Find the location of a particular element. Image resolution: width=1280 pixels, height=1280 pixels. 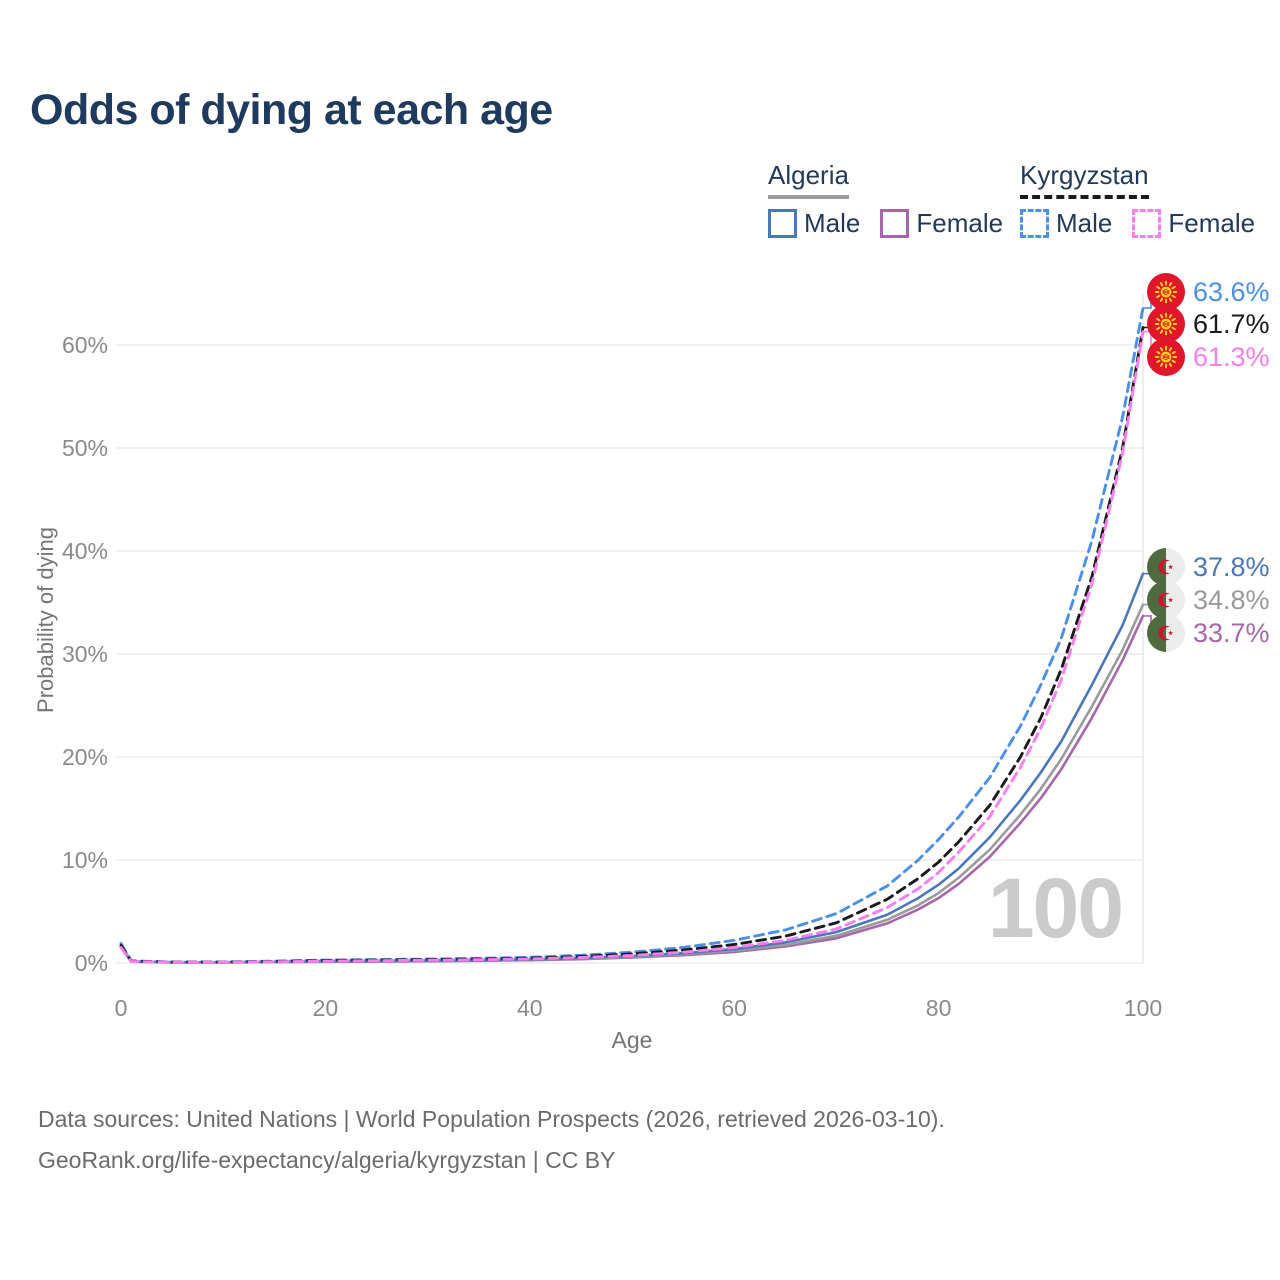

kyrgyzstan-female-swatch-icon is located at coordinates (1147, 223).